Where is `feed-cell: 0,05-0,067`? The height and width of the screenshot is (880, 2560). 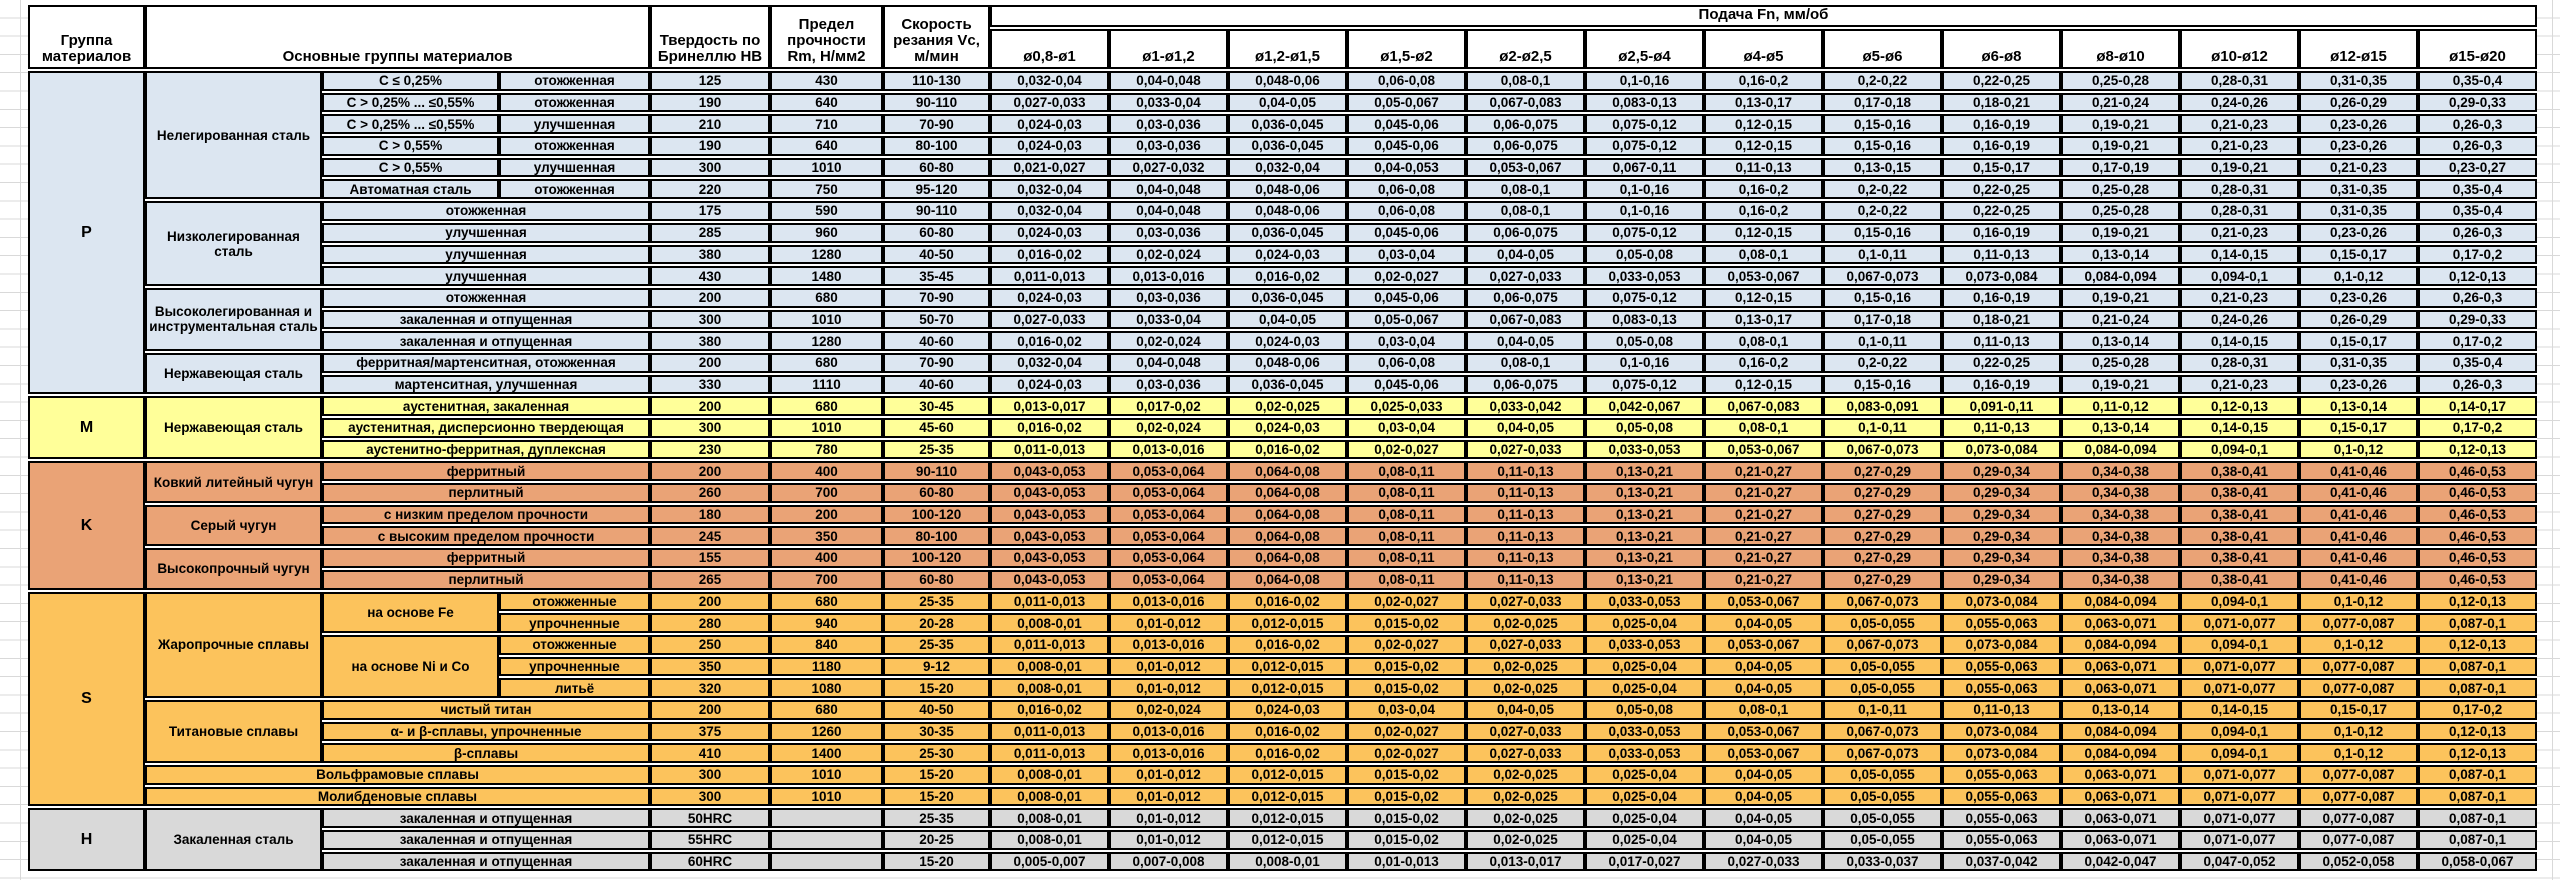 feed-cell: 0,05-0,067 is located at coordinates (1406, 319).